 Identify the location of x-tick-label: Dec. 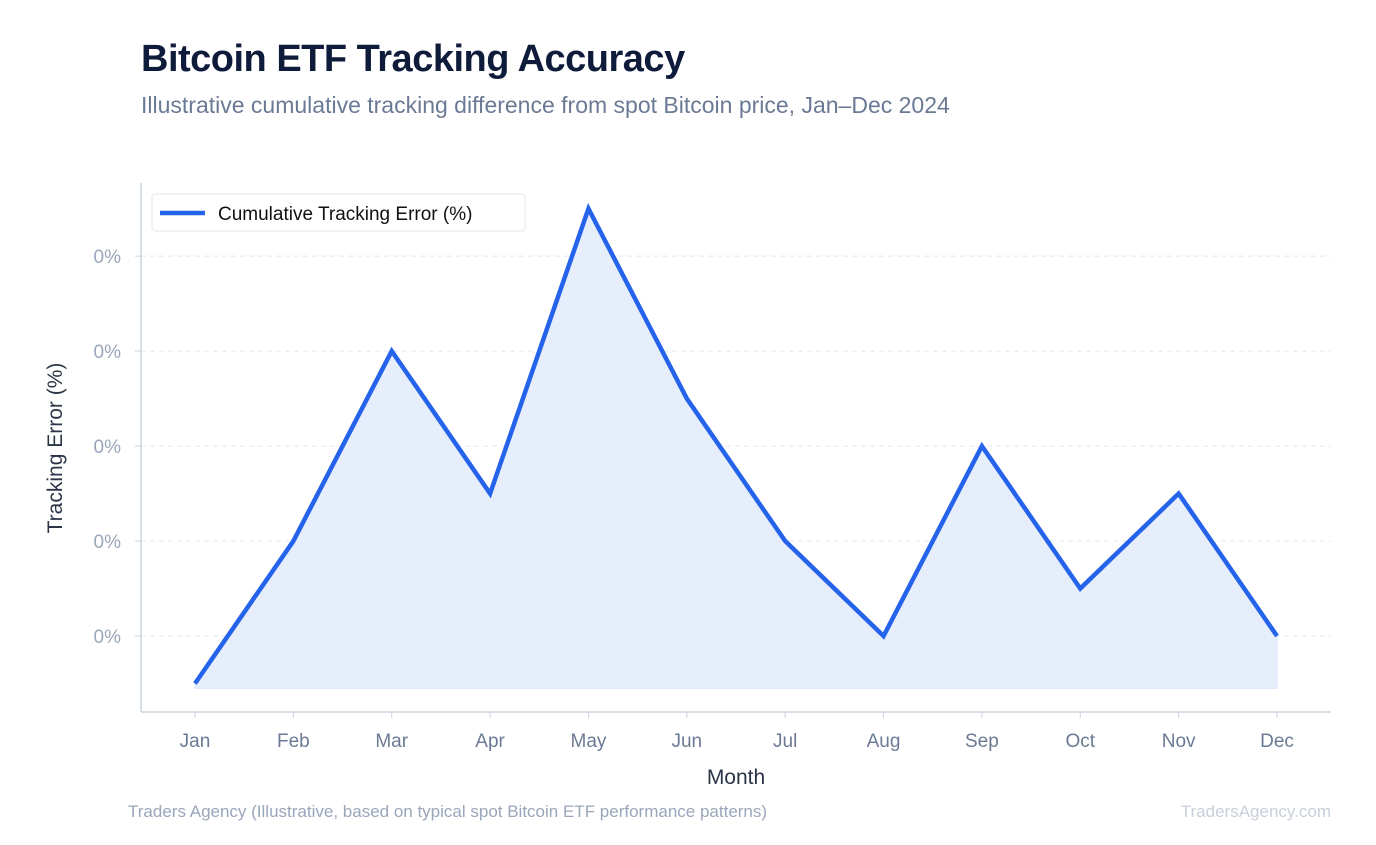
(1277, 741).